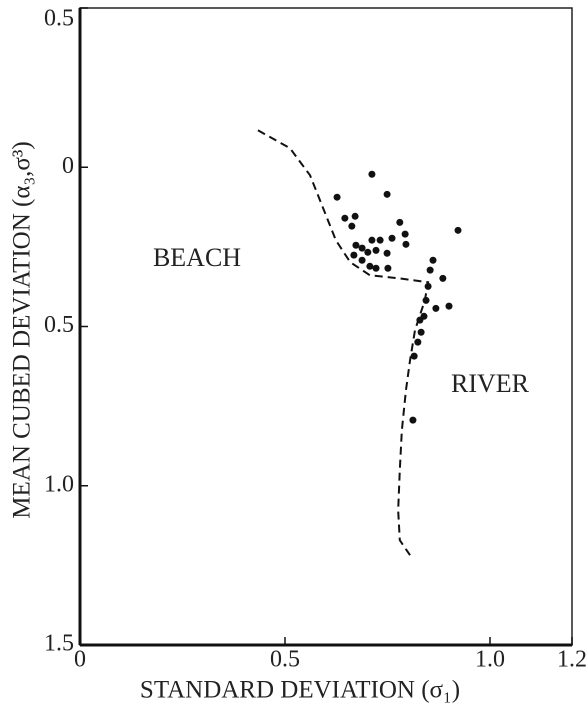  What do you see at coordinates (197, 257) in the screenshot?
I see `annotation: BEACH` at bounding box center [197, 257].